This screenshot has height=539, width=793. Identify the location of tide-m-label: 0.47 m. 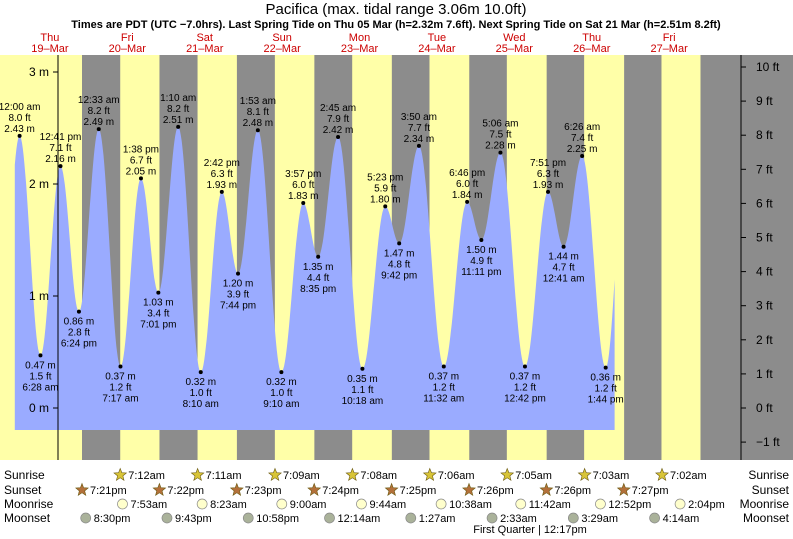
(40, 365).